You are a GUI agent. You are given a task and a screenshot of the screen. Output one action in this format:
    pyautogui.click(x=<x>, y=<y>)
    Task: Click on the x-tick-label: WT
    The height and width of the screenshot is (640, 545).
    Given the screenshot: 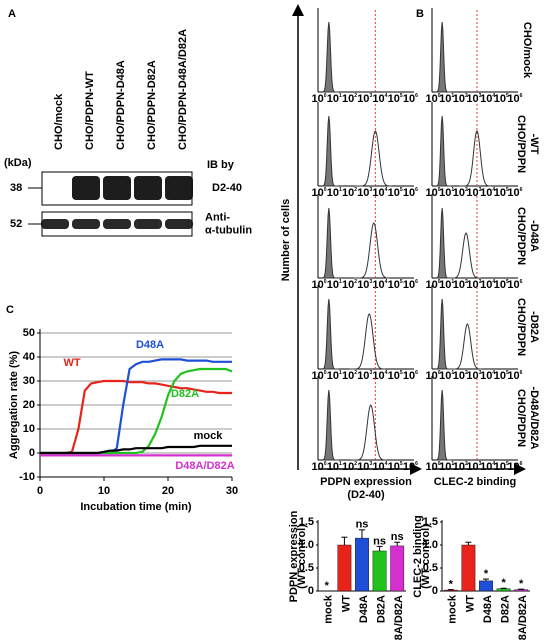 What is the action you would take?
    pyautogui.click(x=470, y=603)
    